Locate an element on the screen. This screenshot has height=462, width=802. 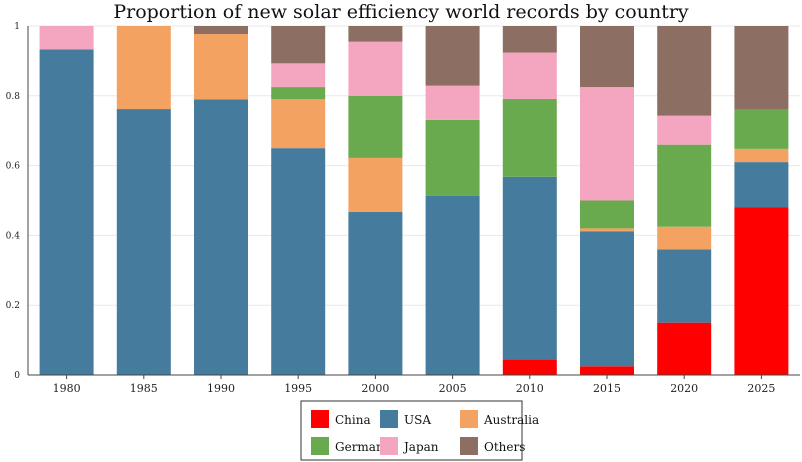
y-tick-label: 0 is located at coordinates (17, 376).